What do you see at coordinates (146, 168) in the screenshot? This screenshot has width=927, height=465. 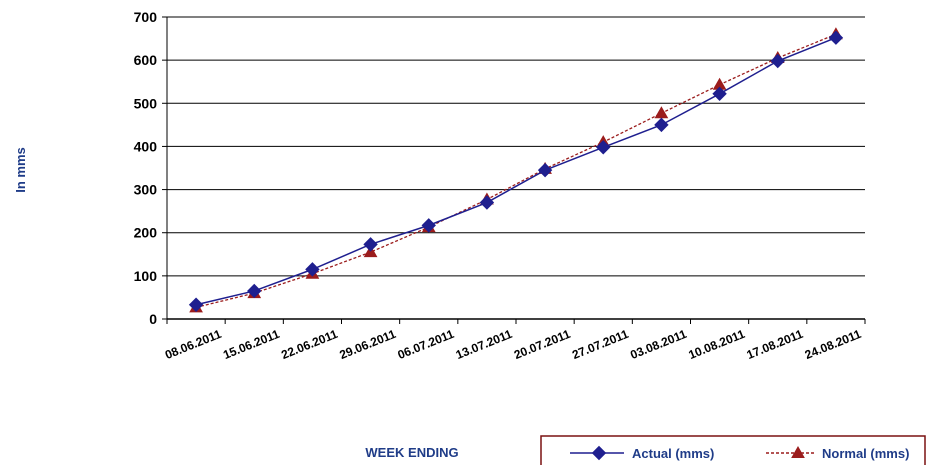 I see `y-tick-labels: 0 100 200 300 400 500 600 700` at bounding box center [146, 168].